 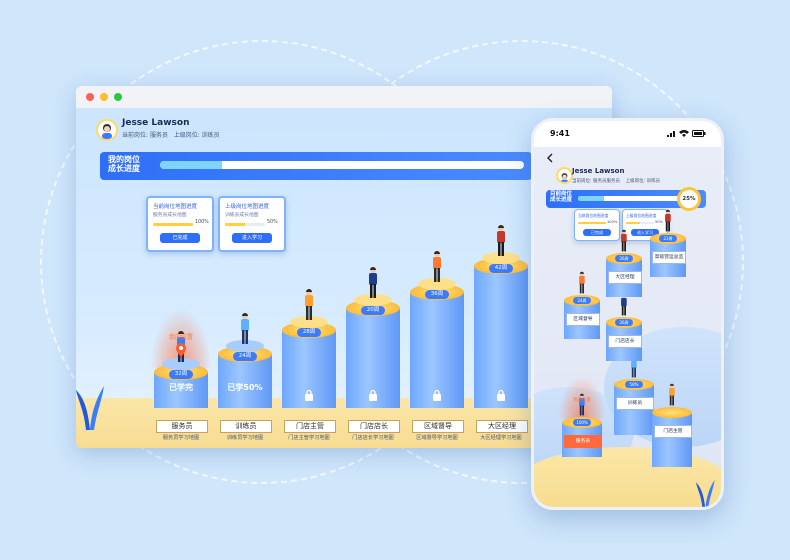 I want to click on card-percent: 50%, so click(x=659, y=222).